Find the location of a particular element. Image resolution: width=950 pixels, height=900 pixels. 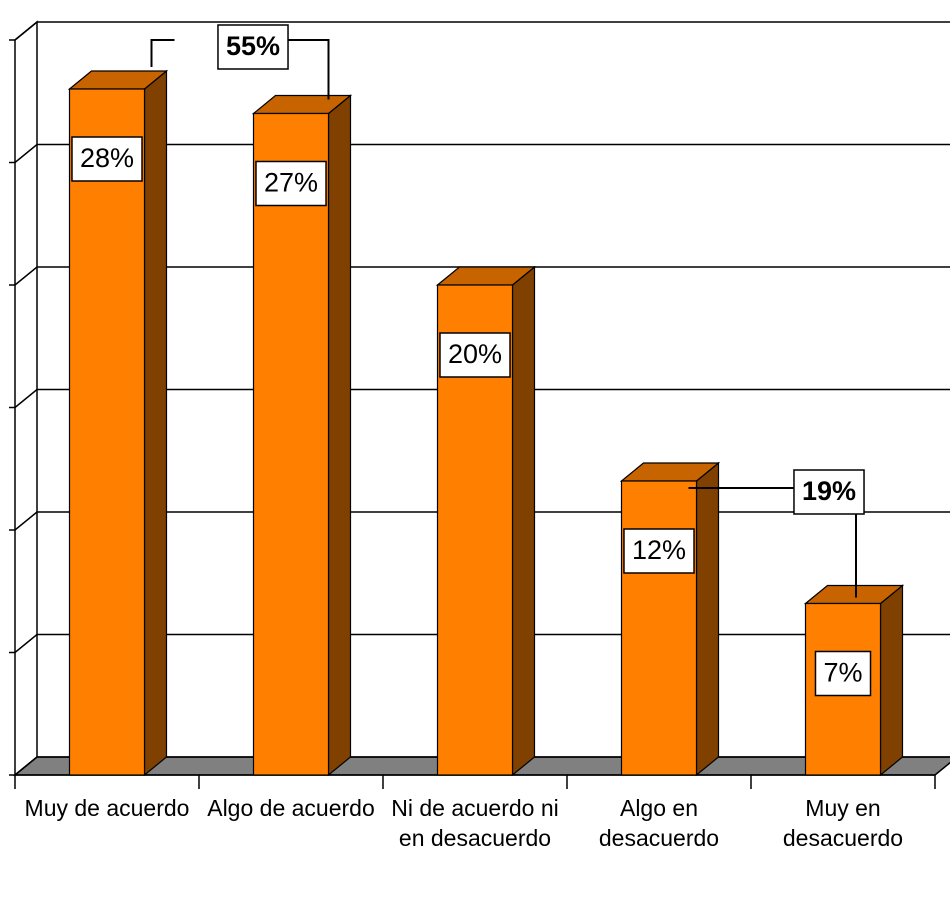

annotation: 55% is located at coordinates (253, 46).